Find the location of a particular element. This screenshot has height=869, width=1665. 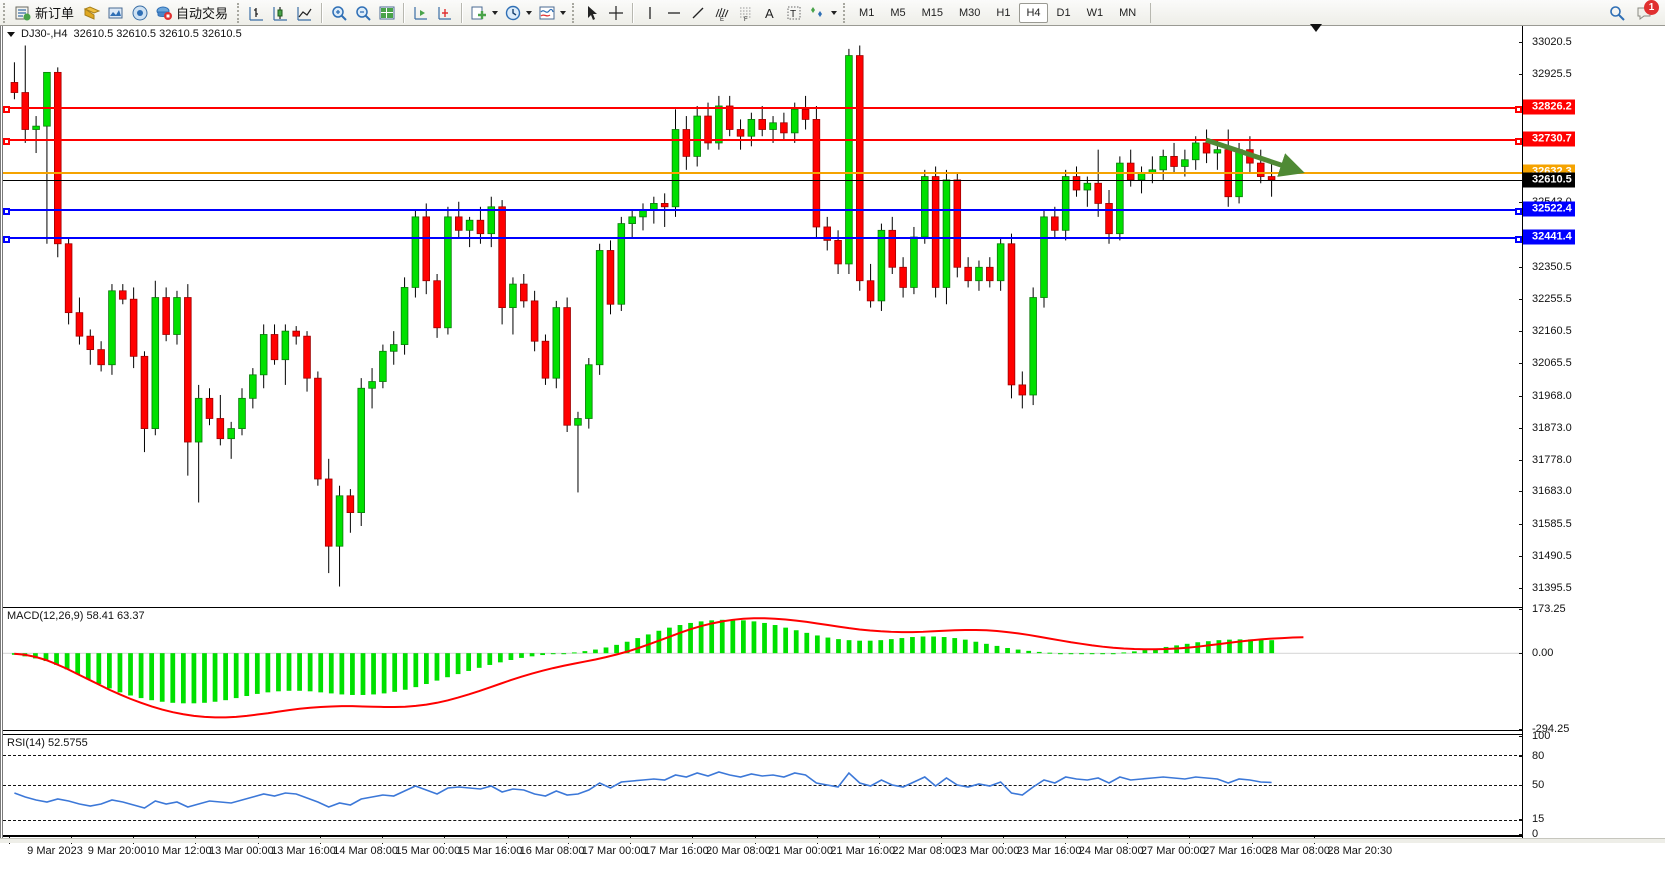

folder-button is located at coordinates (92, 13).